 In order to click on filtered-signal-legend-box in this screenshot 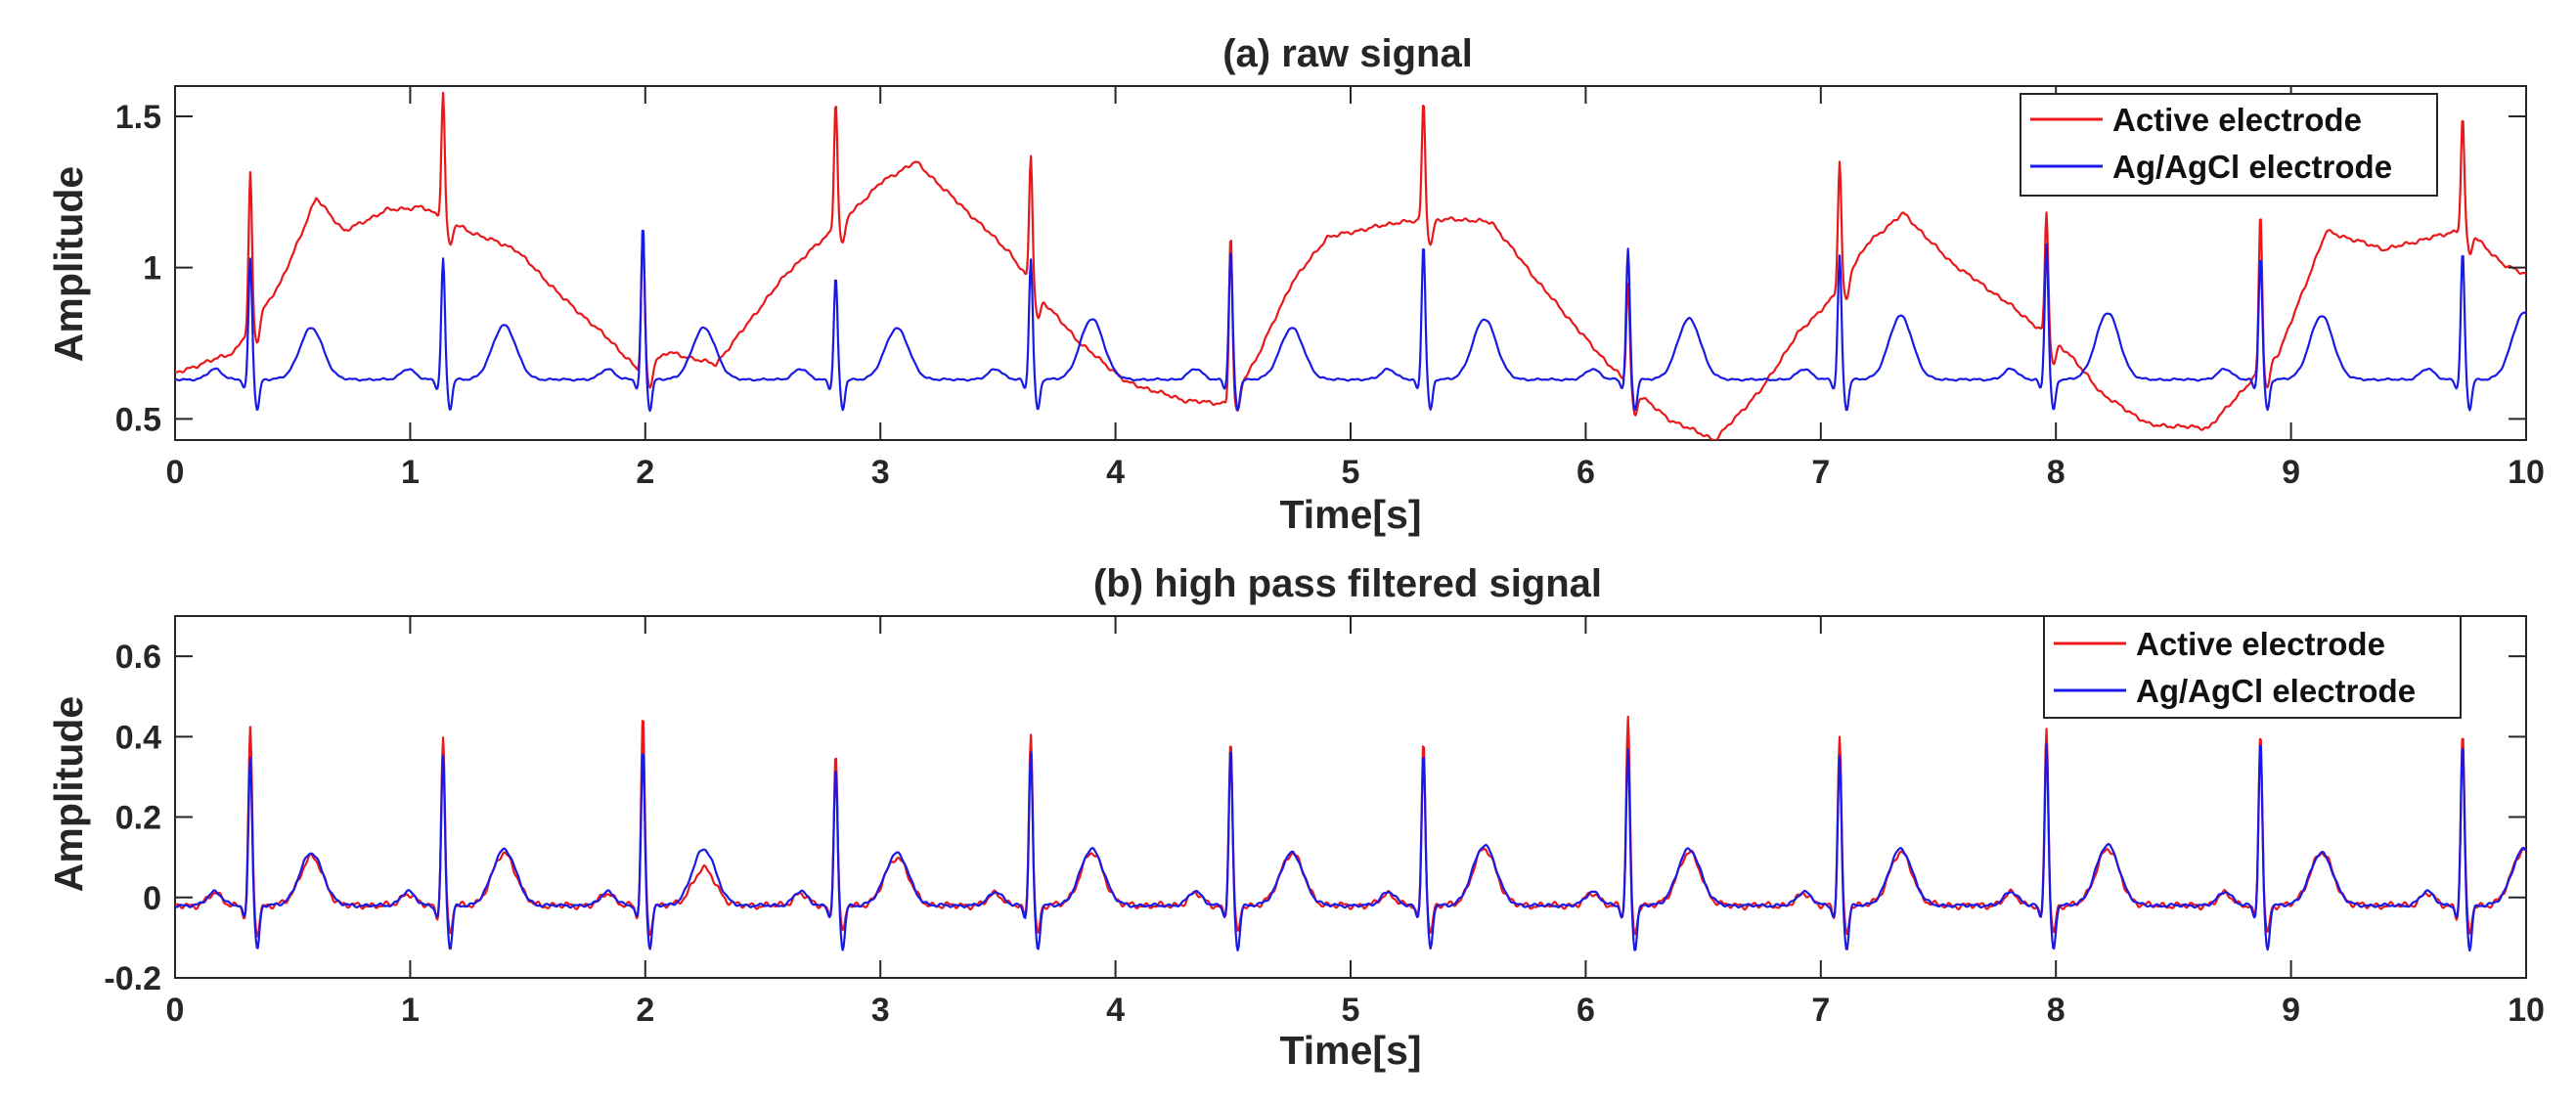, I will do `click(2252, 667)`.